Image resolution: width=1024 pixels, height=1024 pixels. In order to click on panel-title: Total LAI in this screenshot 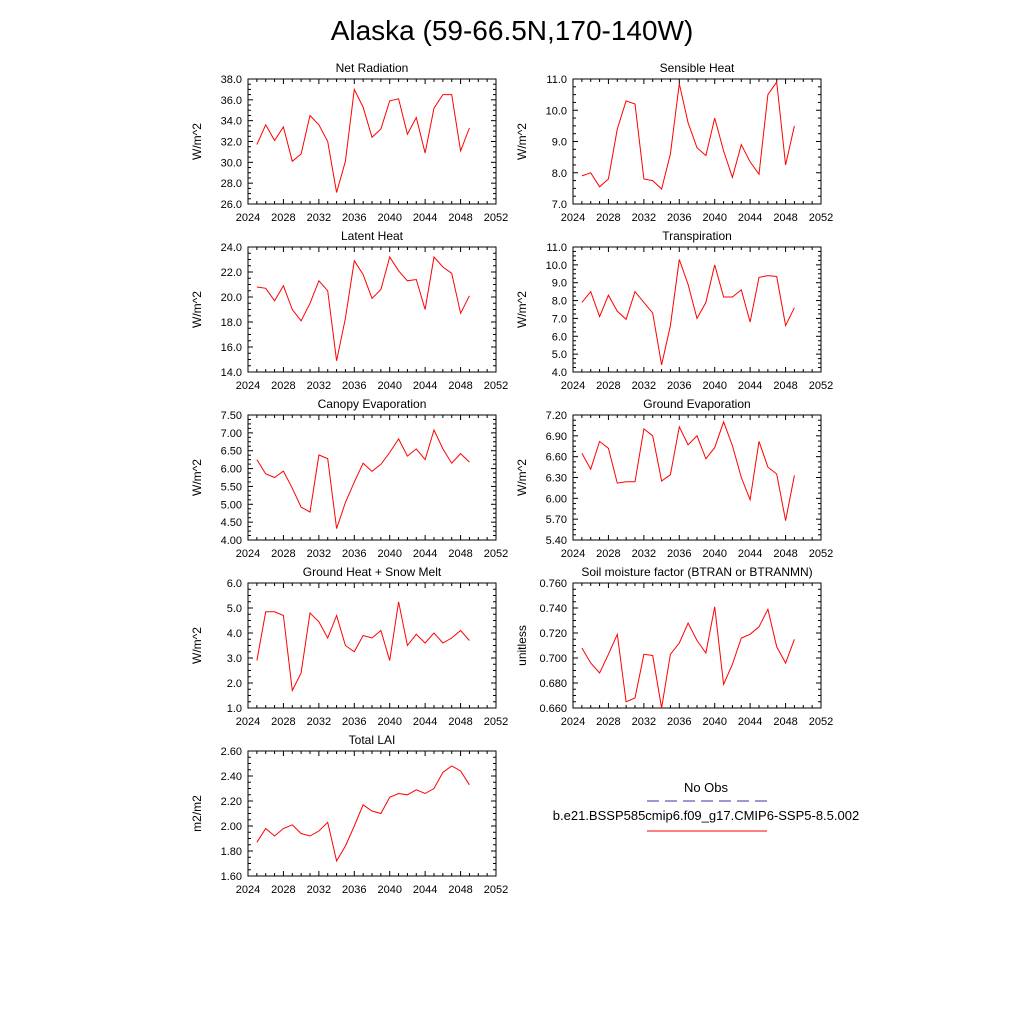, I will do `click(372, 740)`.